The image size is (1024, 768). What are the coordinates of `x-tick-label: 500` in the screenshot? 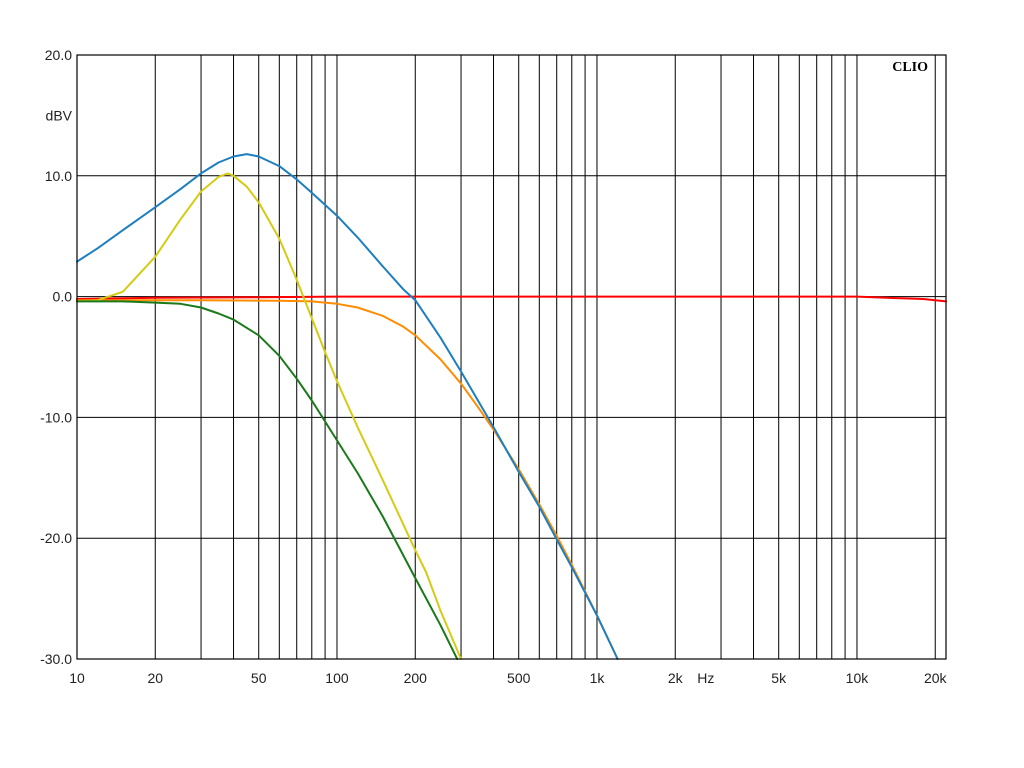 It's located at (519, 678).